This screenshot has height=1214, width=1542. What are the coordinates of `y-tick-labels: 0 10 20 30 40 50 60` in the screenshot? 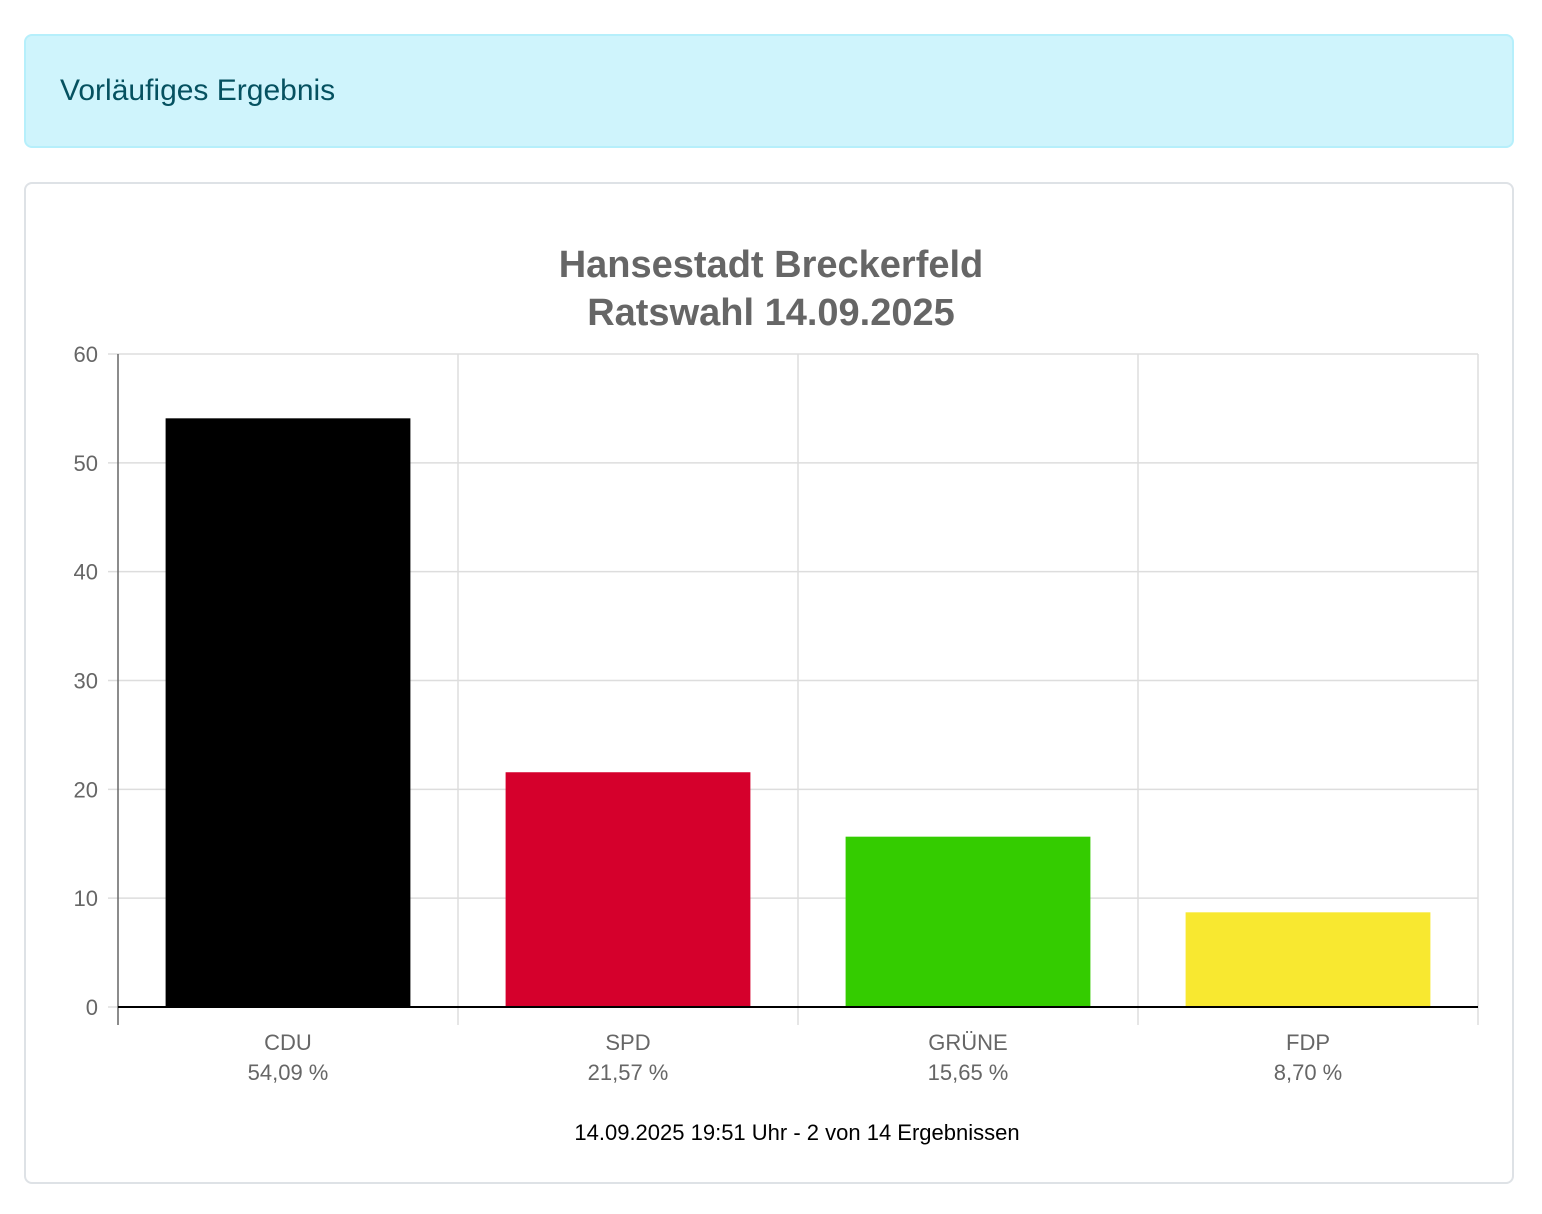 It's located at (86, 681).